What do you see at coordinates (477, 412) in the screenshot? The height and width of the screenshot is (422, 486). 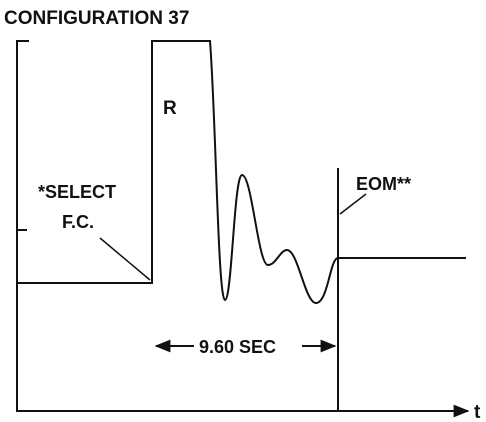 I see `x-axis-label: t` at bounding box center [477, 412].